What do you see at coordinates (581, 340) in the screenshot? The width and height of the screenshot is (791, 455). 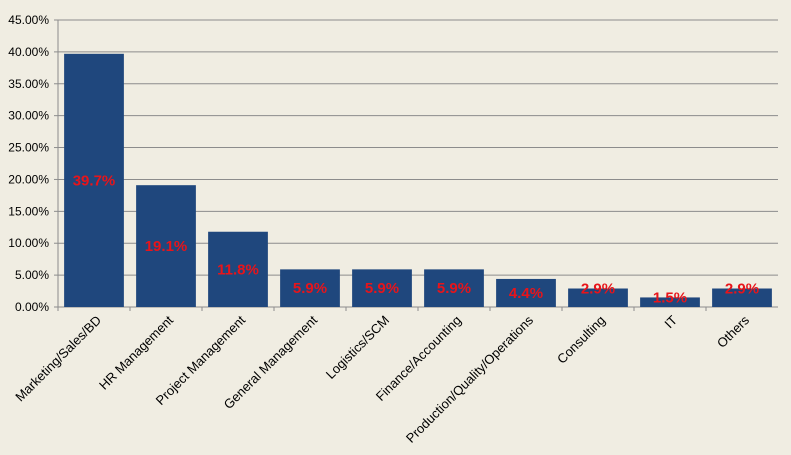 I see `category-label: Consulting` at bounding box center [581, 340].